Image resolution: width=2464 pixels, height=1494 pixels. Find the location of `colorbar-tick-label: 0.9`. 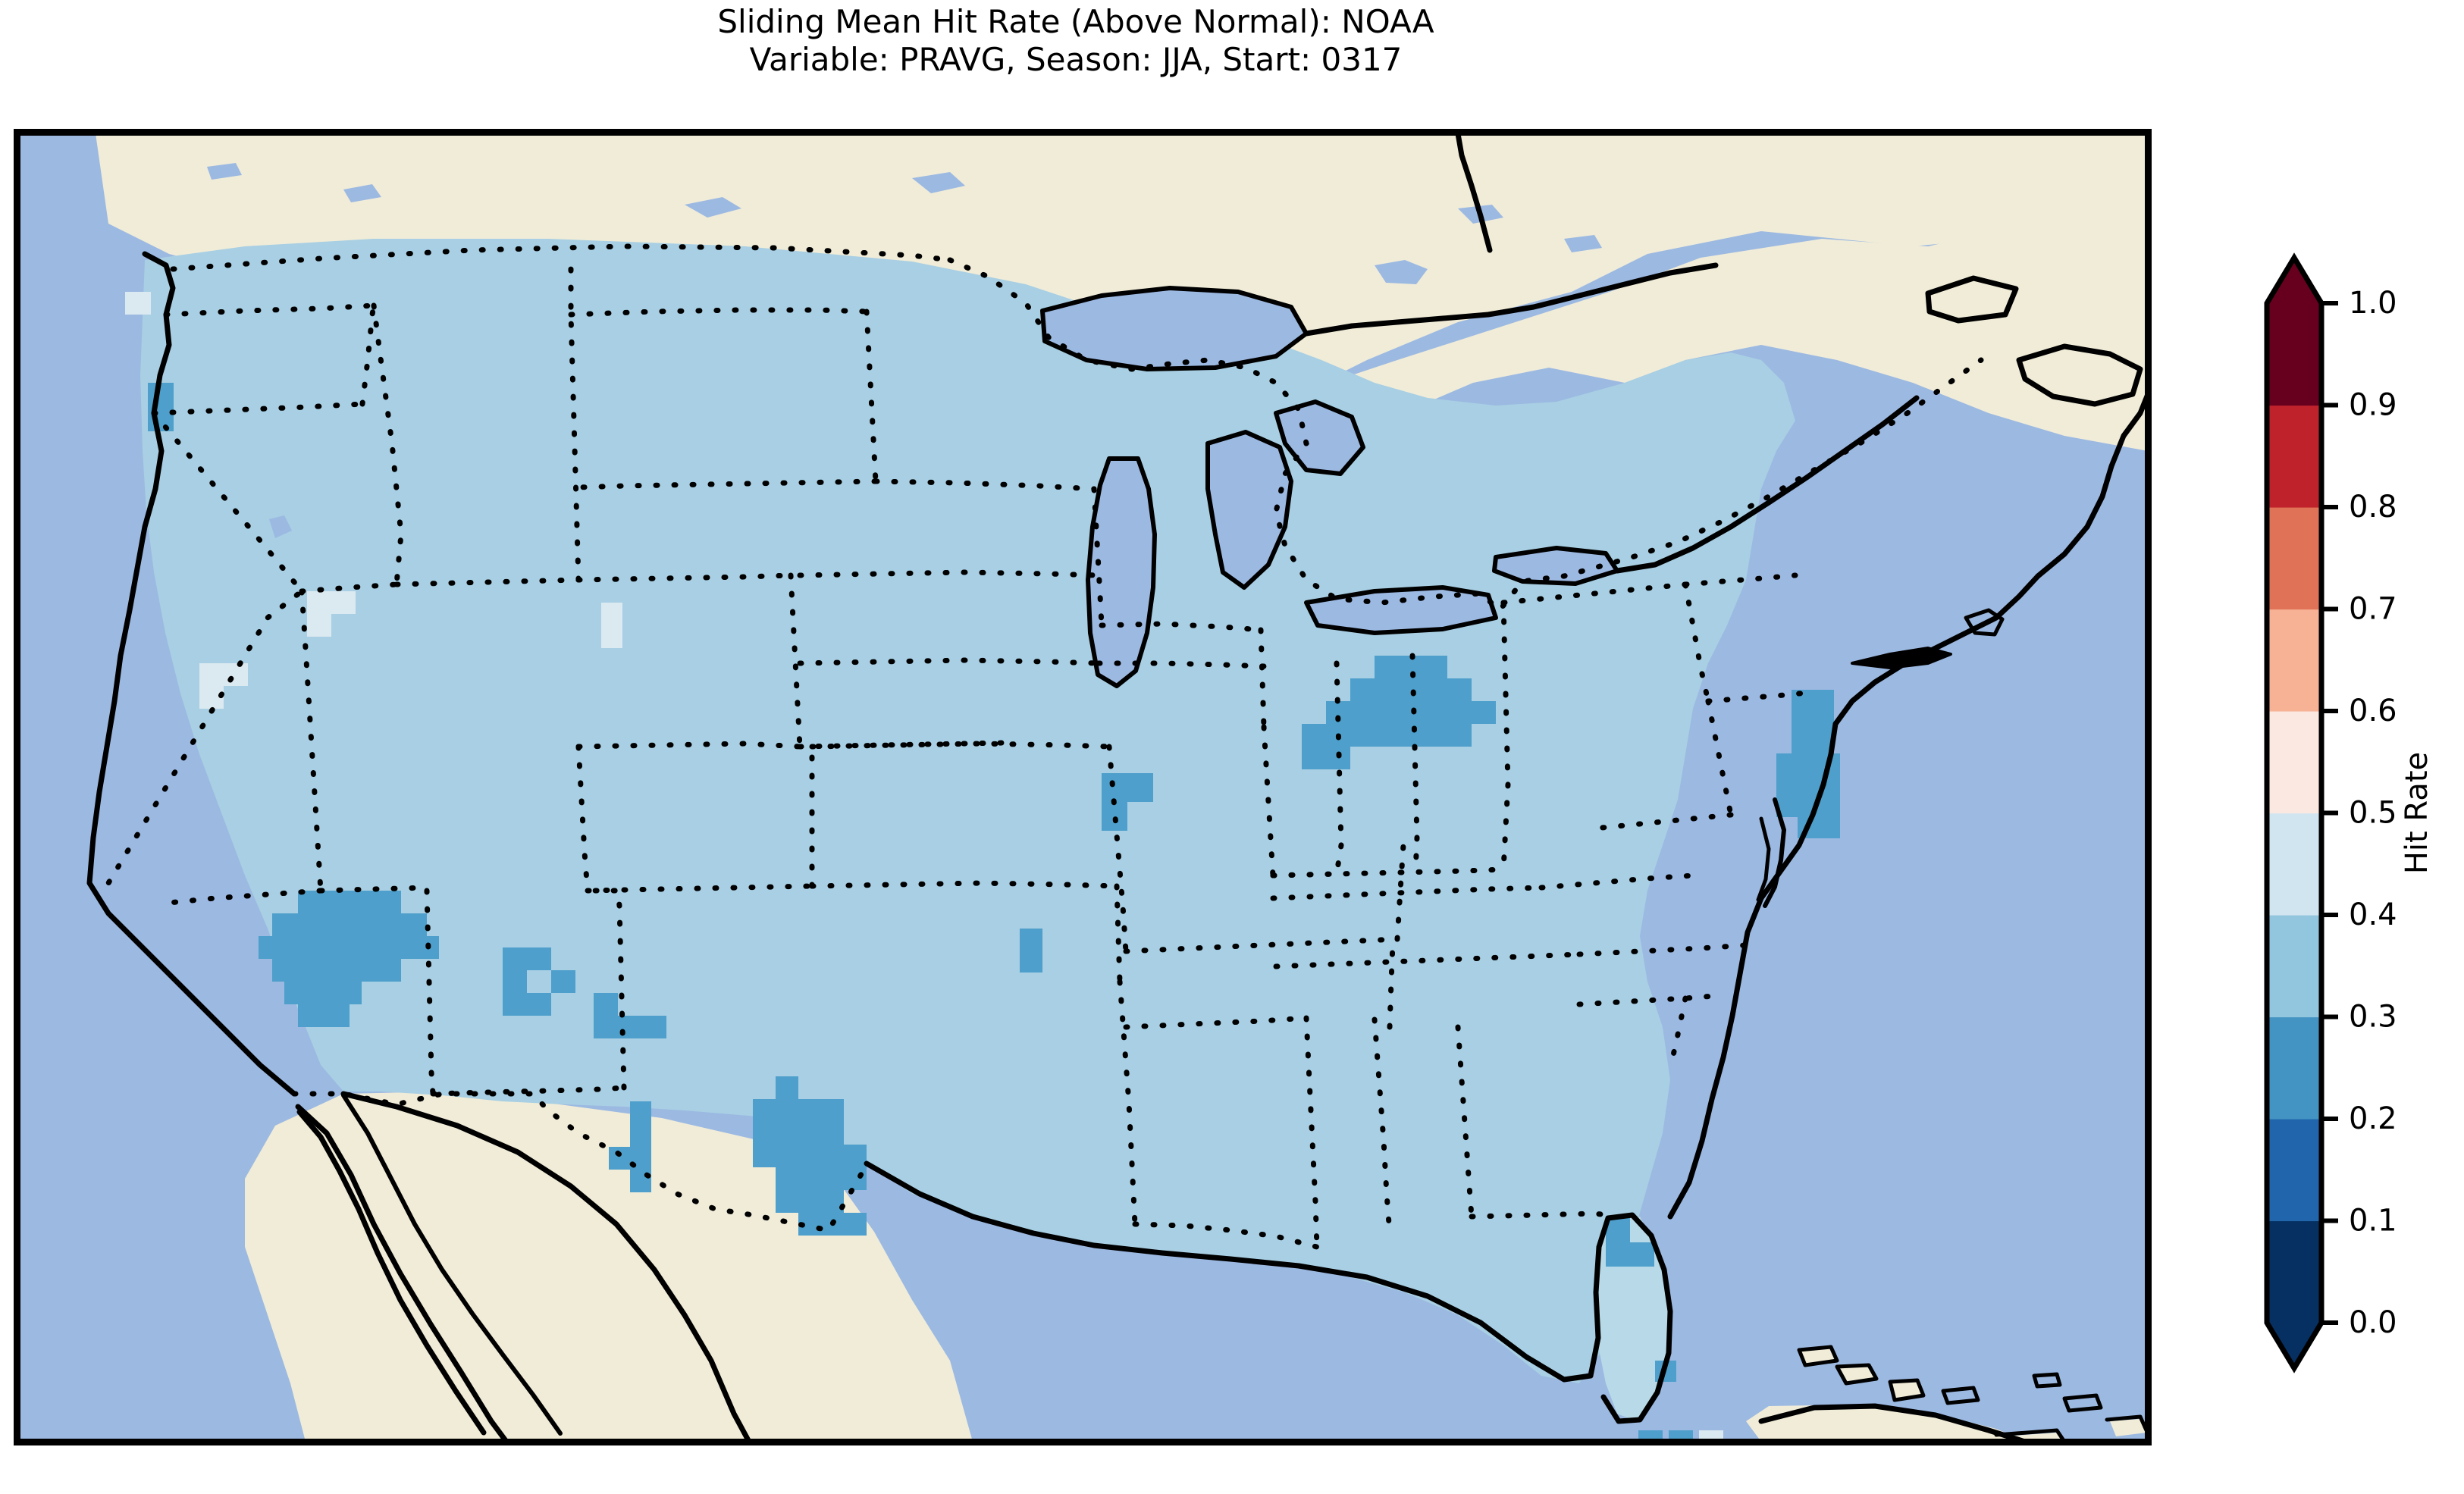

colorbar-tick-label: 0.9 is located at coordinates (2373, 405).